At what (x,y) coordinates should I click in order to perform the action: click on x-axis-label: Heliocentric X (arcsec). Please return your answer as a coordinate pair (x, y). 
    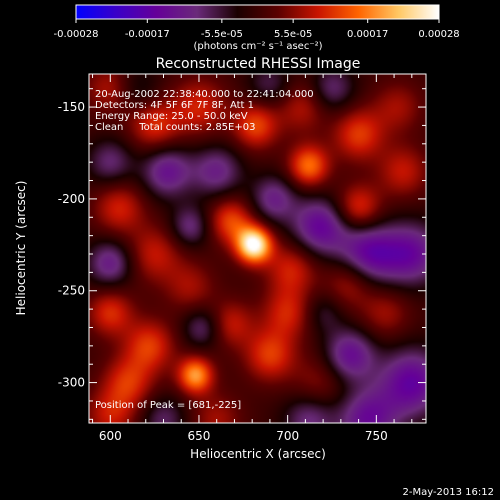
    Looking at the image, I should click on (258, 454).